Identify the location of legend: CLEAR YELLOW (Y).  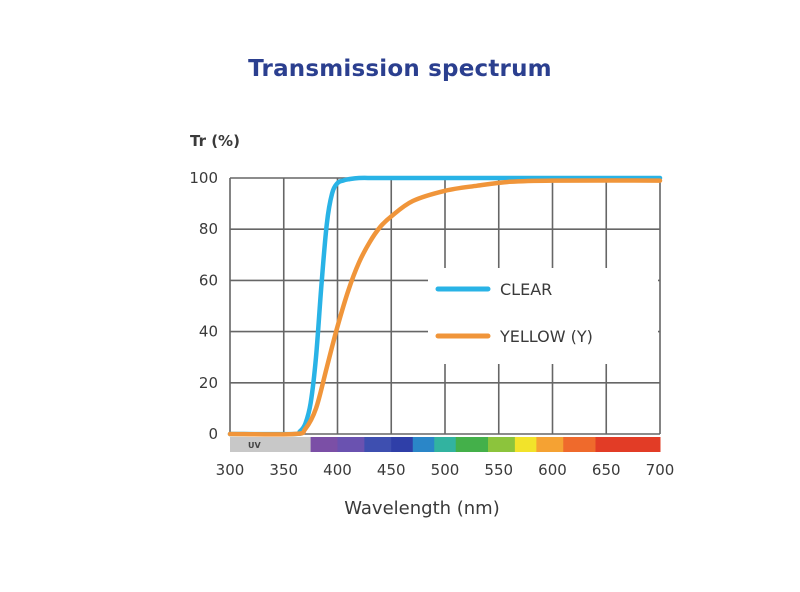
(543, 316).